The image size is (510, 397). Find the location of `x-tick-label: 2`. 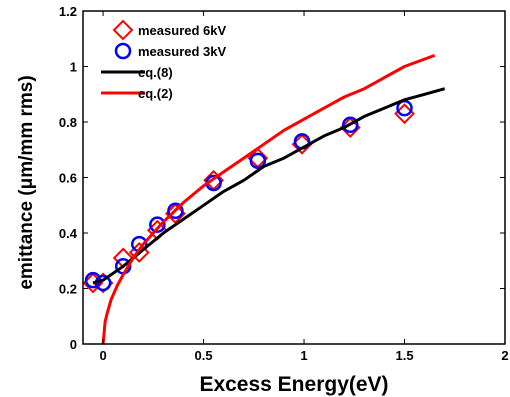

x-tick-label: 2 is located at coordinates (504, 355).